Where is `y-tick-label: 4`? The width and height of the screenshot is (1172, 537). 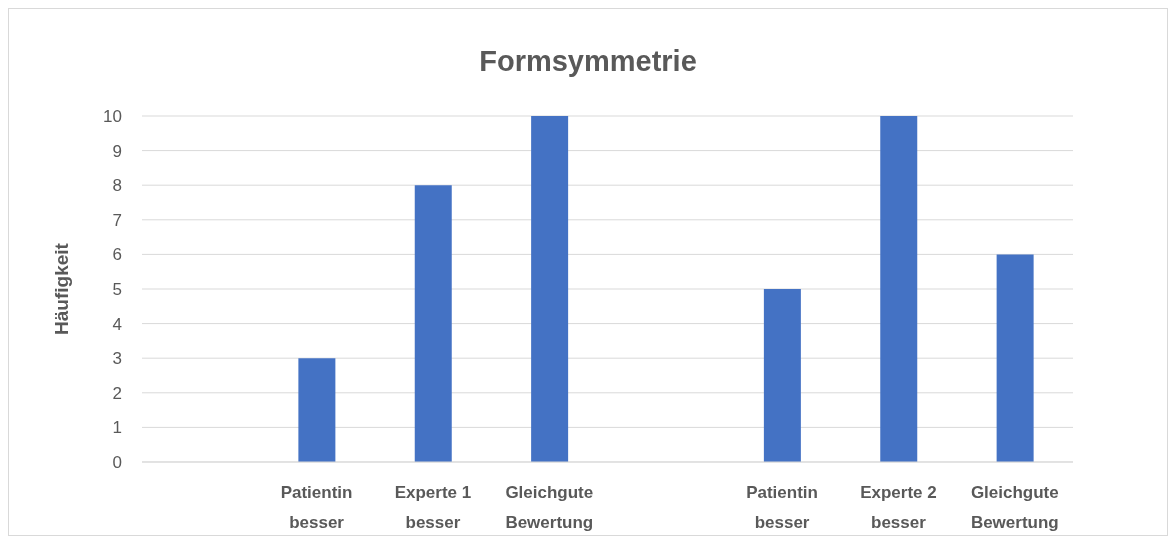 y-tick-label: 4 is located at coordinates (117, 324).